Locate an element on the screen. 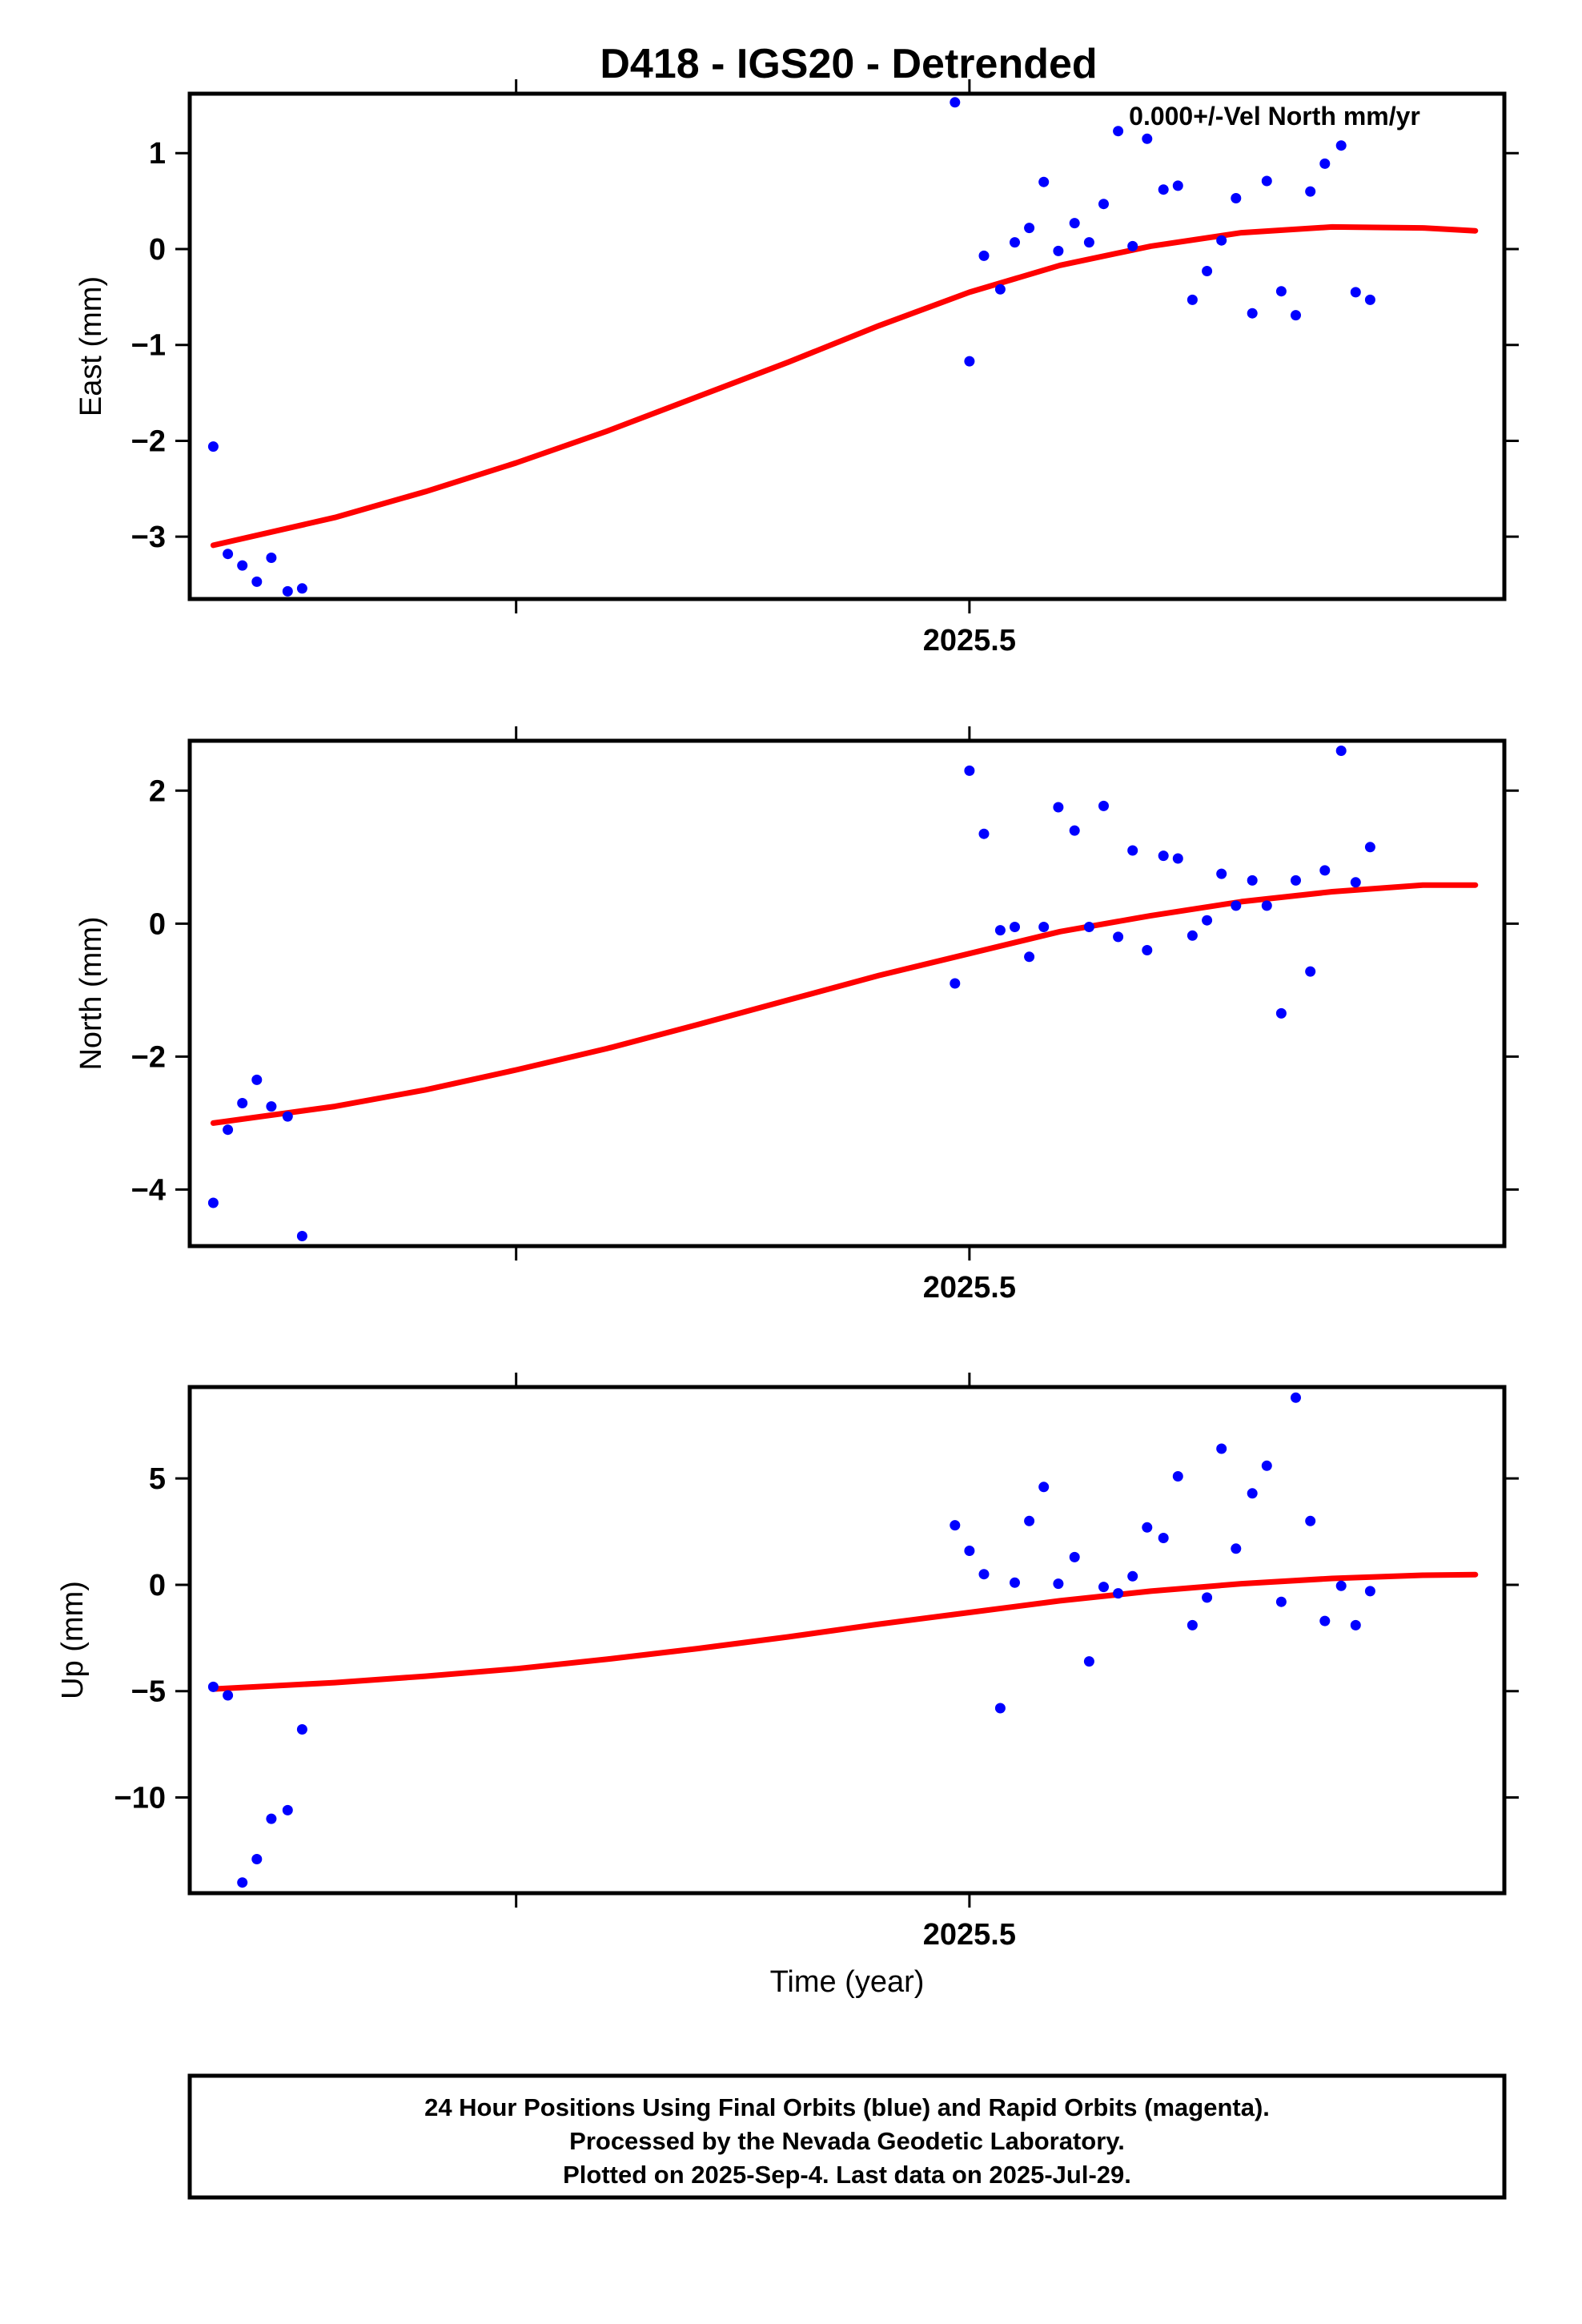 The image size is (1582, 2324). up-xtick-label: 2025.5 is located at coordinates (969, 1935).